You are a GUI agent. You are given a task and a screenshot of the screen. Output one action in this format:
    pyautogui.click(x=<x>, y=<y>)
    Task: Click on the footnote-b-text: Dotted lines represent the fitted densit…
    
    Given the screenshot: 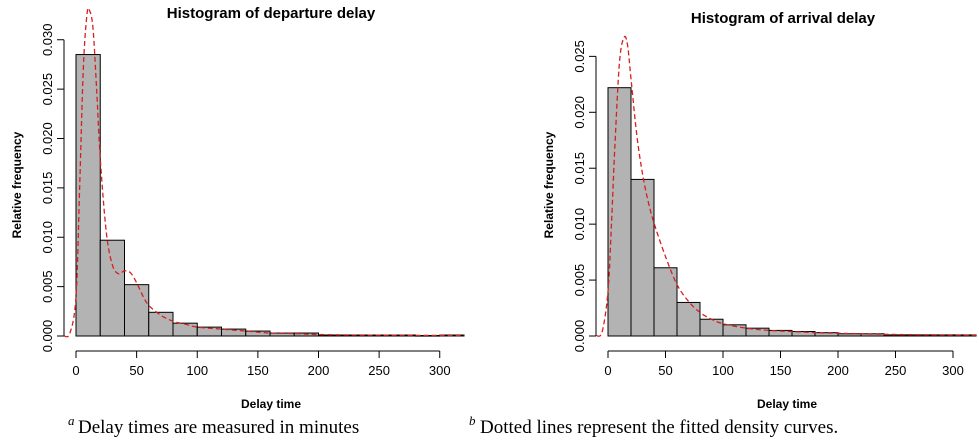 What is the action you would take?
    pyautogui.click(x=659, y=427)
    